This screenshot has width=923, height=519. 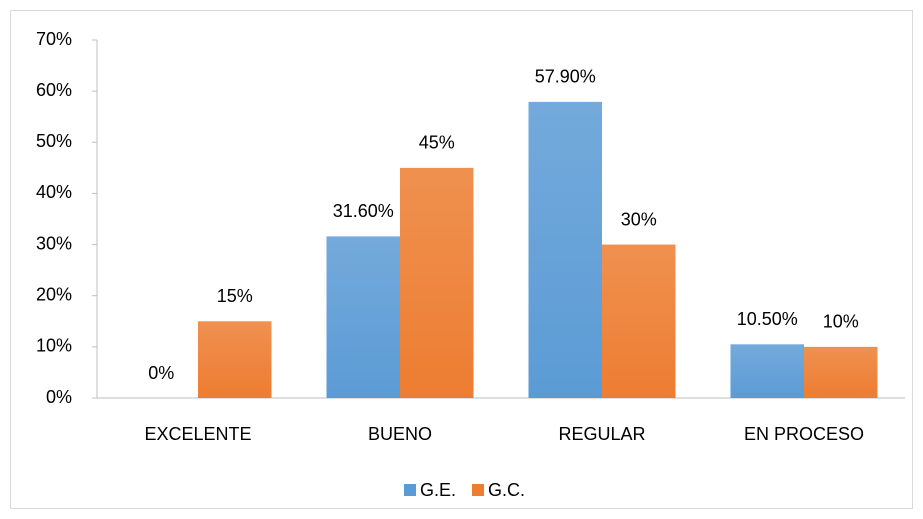 I want to click on y-tick-label: 10%, so click(x=54, y=346).